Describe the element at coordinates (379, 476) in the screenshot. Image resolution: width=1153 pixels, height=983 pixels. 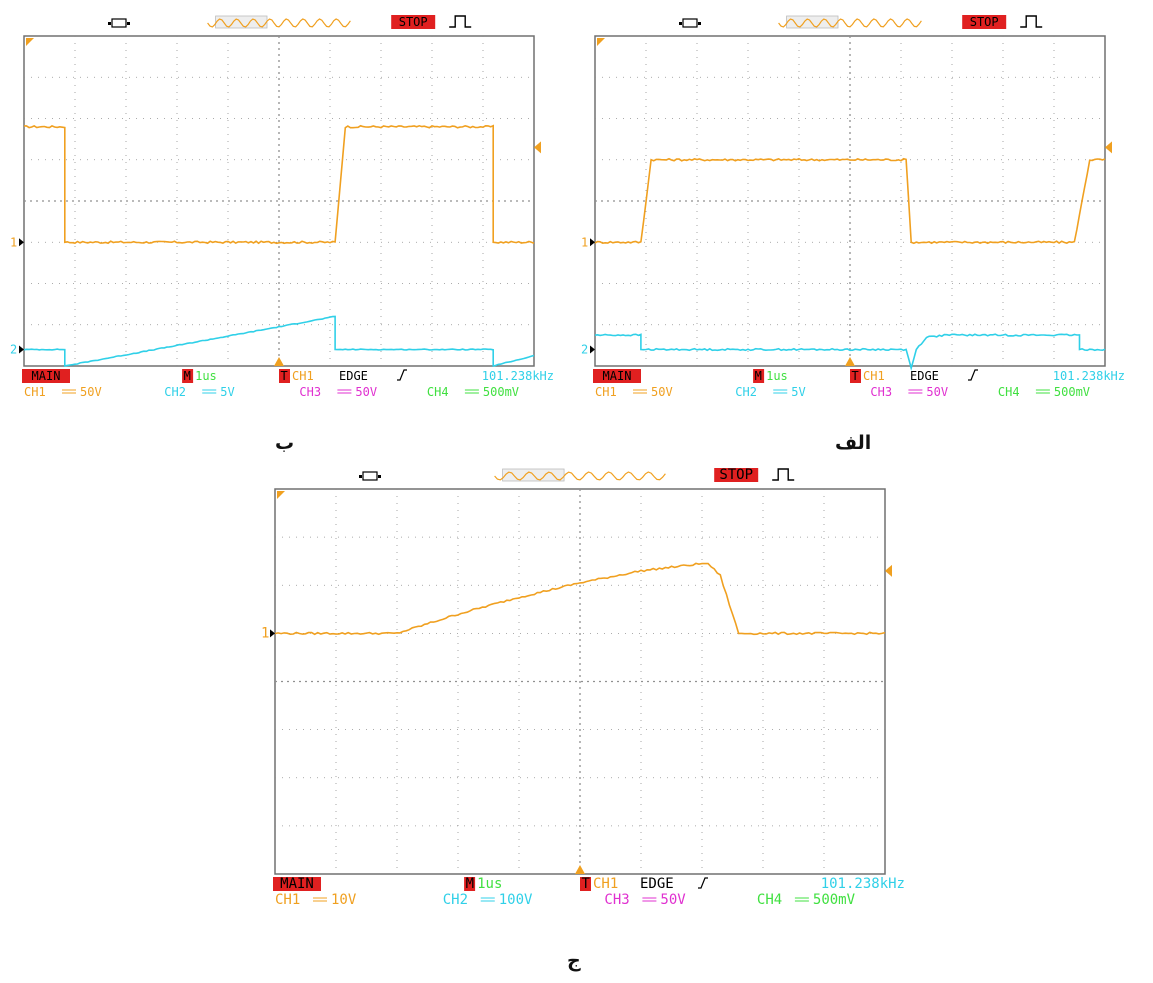
I see `usb-icon-right` at that location.